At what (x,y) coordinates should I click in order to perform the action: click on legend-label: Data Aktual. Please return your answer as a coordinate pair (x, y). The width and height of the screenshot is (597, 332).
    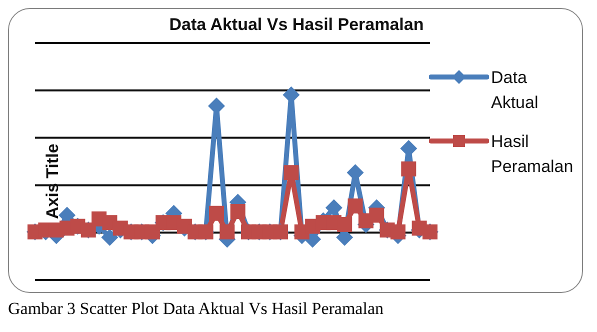
    Looking at the image, I should click on (515, 90).